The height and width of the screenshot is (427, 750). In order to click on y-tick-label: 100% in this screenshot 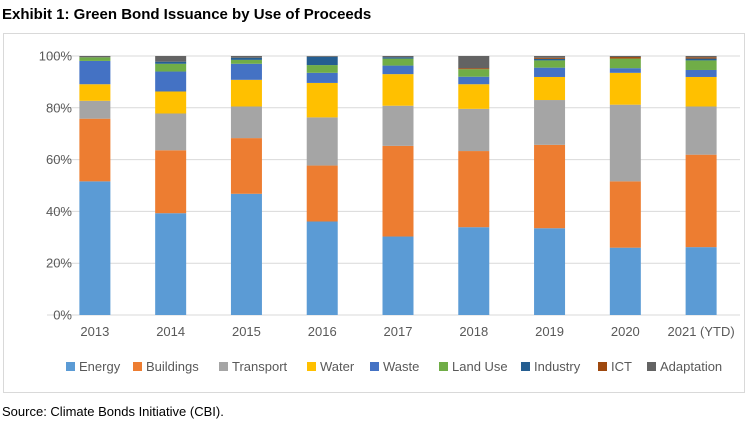, I will do `click(56, 56)`.